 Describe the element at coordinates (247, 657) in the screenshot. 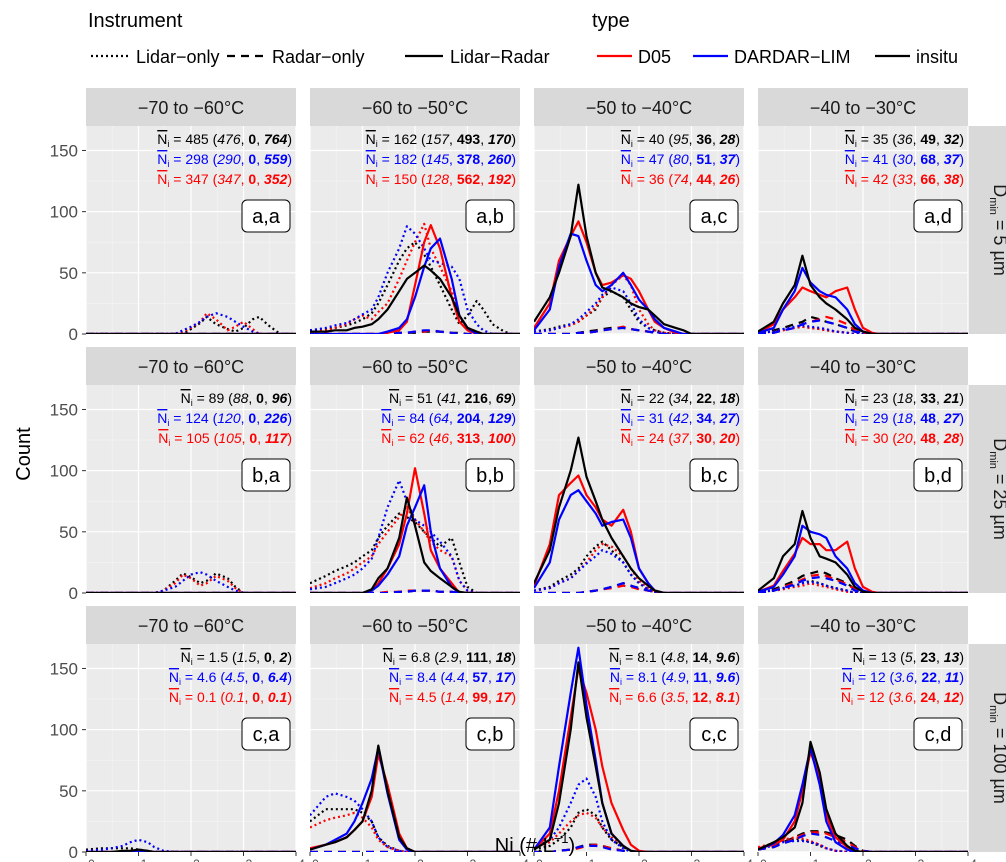

I see `annotation-lidar-only: 1.5` at that location.